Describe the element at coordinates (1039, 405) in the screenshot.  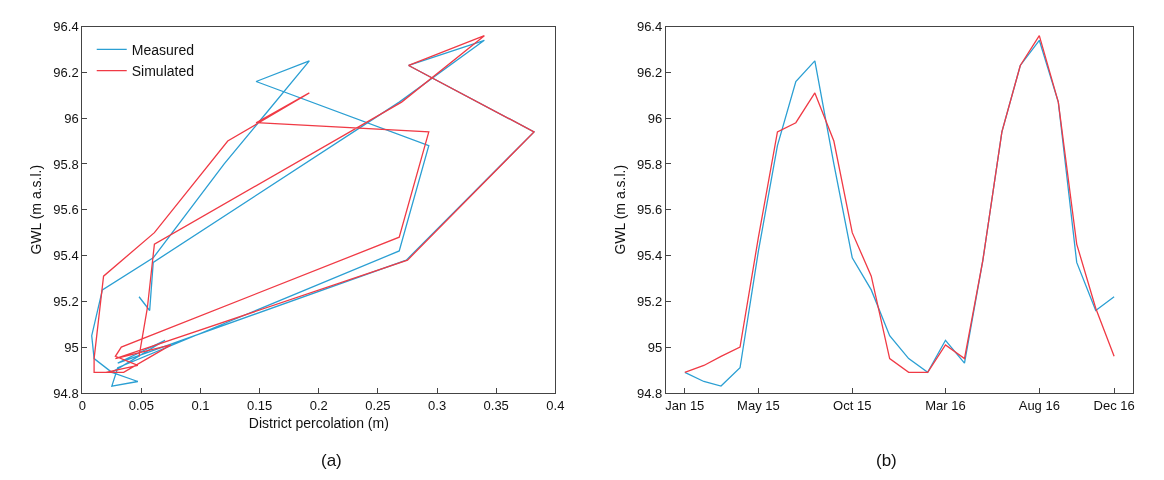
I see `x-tick-label: Aug 16` at that location.